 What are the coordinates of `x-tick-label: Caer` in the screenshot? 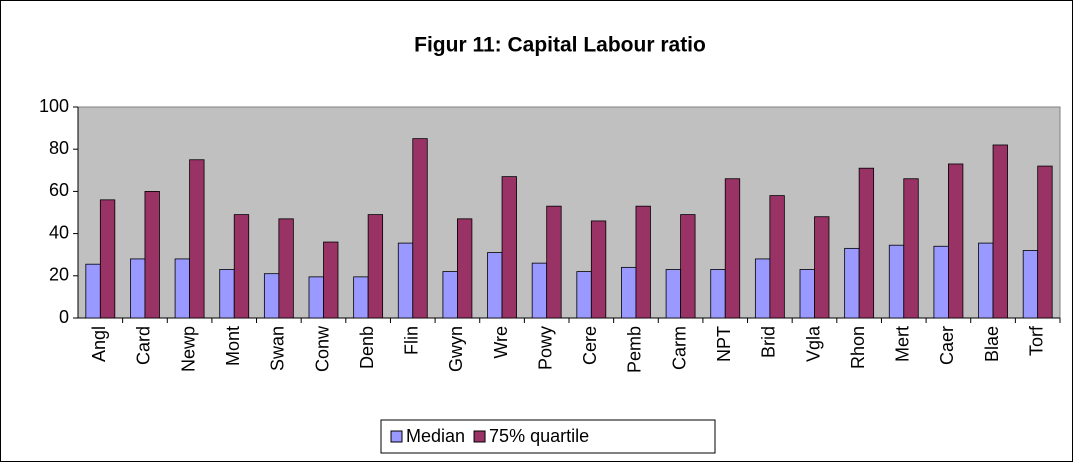 It's located at (947, 345).